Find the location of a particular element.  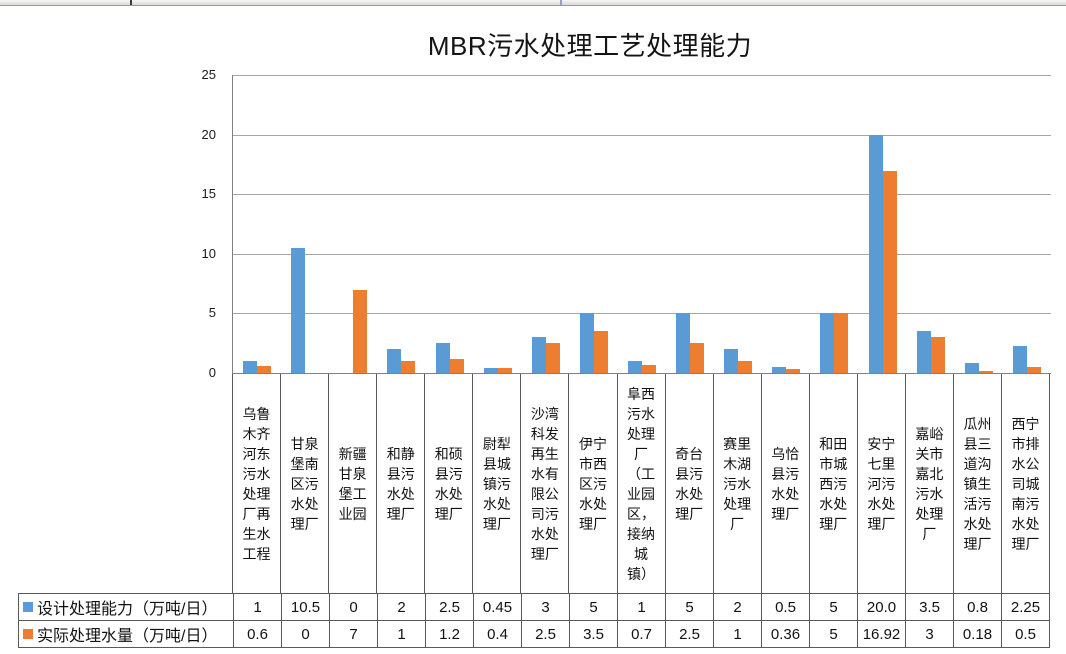

bar-series1-cat6 is located at coordinates (490, 370).